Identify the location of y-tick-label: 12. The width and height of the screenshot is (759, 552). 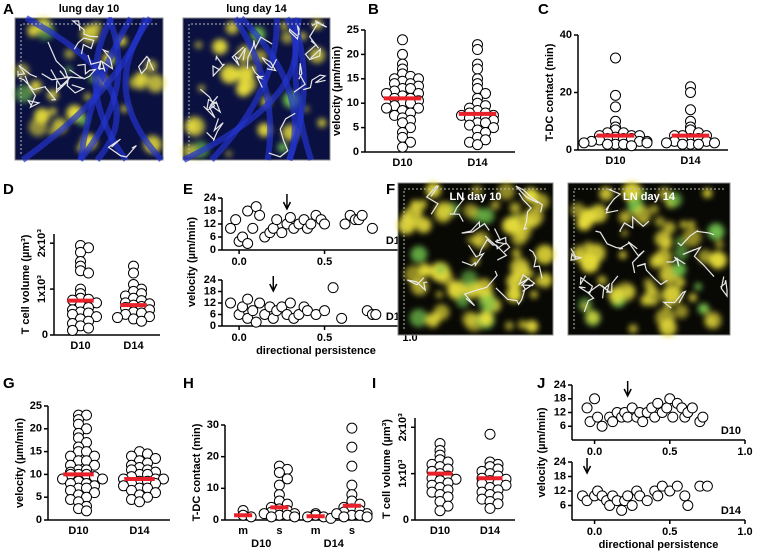
(210, 303).